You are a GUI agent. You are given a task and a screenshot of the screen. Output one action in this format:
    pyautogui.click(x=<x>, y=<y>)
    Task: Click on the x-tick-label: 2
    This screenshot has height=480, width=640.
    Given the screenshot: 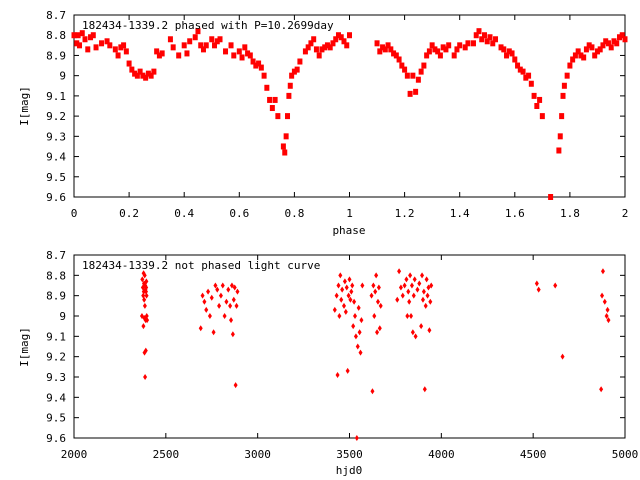 What is the action you would take?
    pyautogui.click(x=625, y=213)
    